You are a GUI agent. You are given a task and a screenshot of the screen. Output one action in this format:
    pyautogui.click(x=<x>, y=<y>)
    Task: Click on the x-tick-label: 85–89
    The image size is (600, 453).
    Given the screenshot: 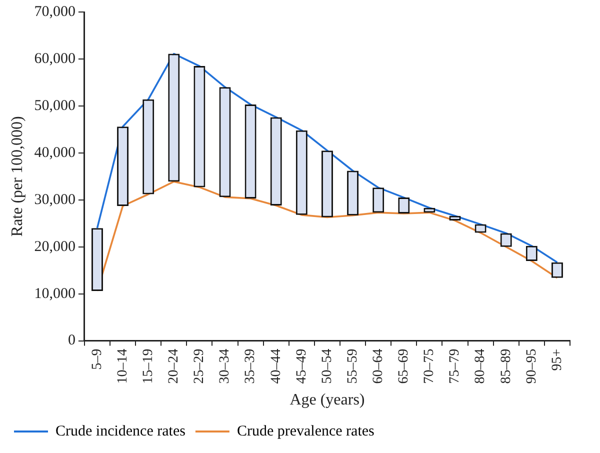 What is the action you would take?
    pyautogui.click(x=506, y=366)
    